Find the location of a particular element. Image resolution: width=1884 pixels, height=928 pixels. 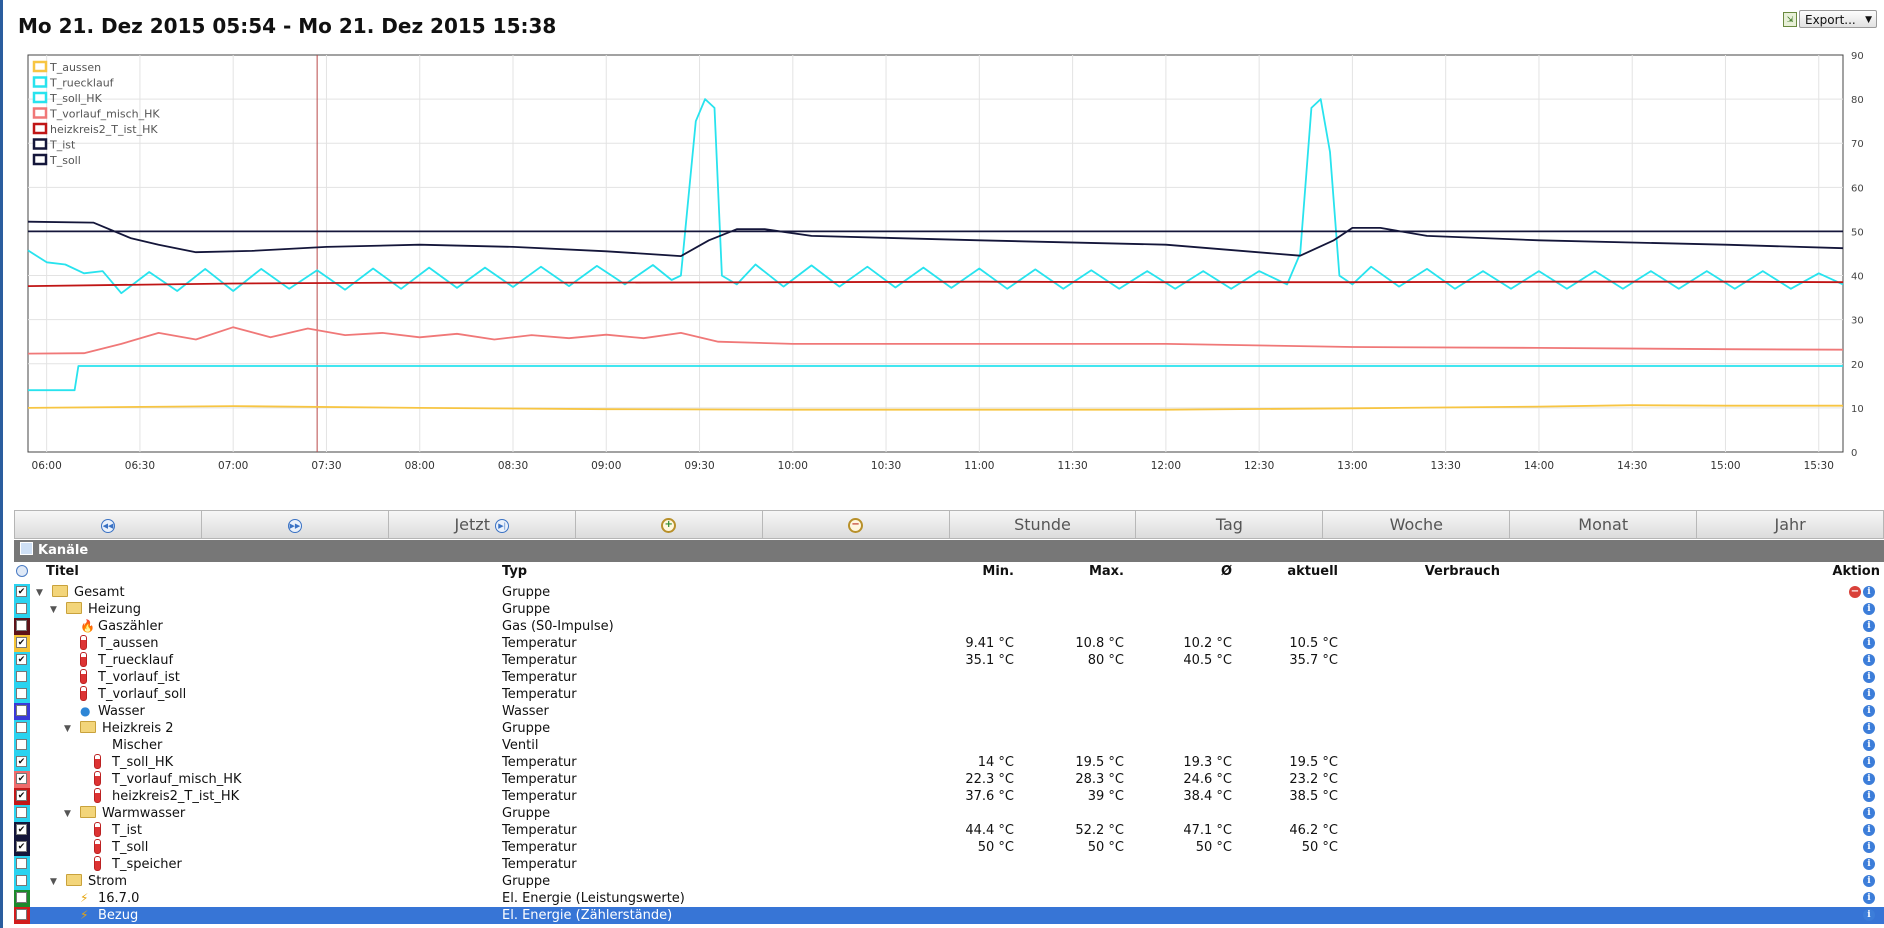

nav-month-button: Monat is located at coordinates (1604, 524).